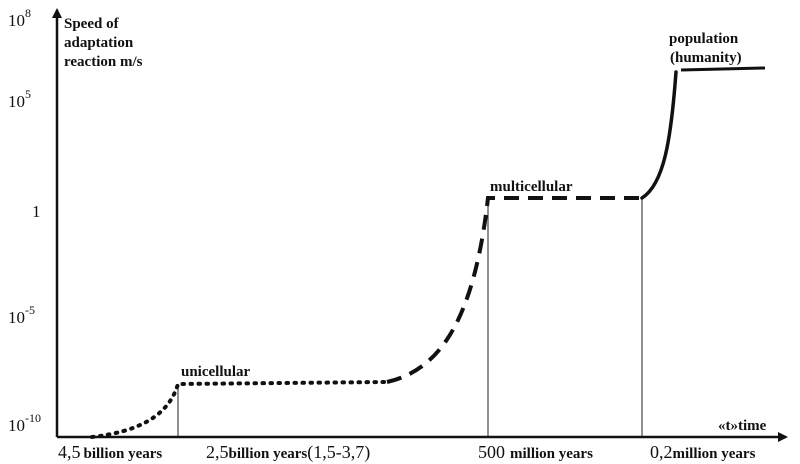 The image size is (800, 464). I want to click on y-tick-label: 10⁵, so click(19, 99).